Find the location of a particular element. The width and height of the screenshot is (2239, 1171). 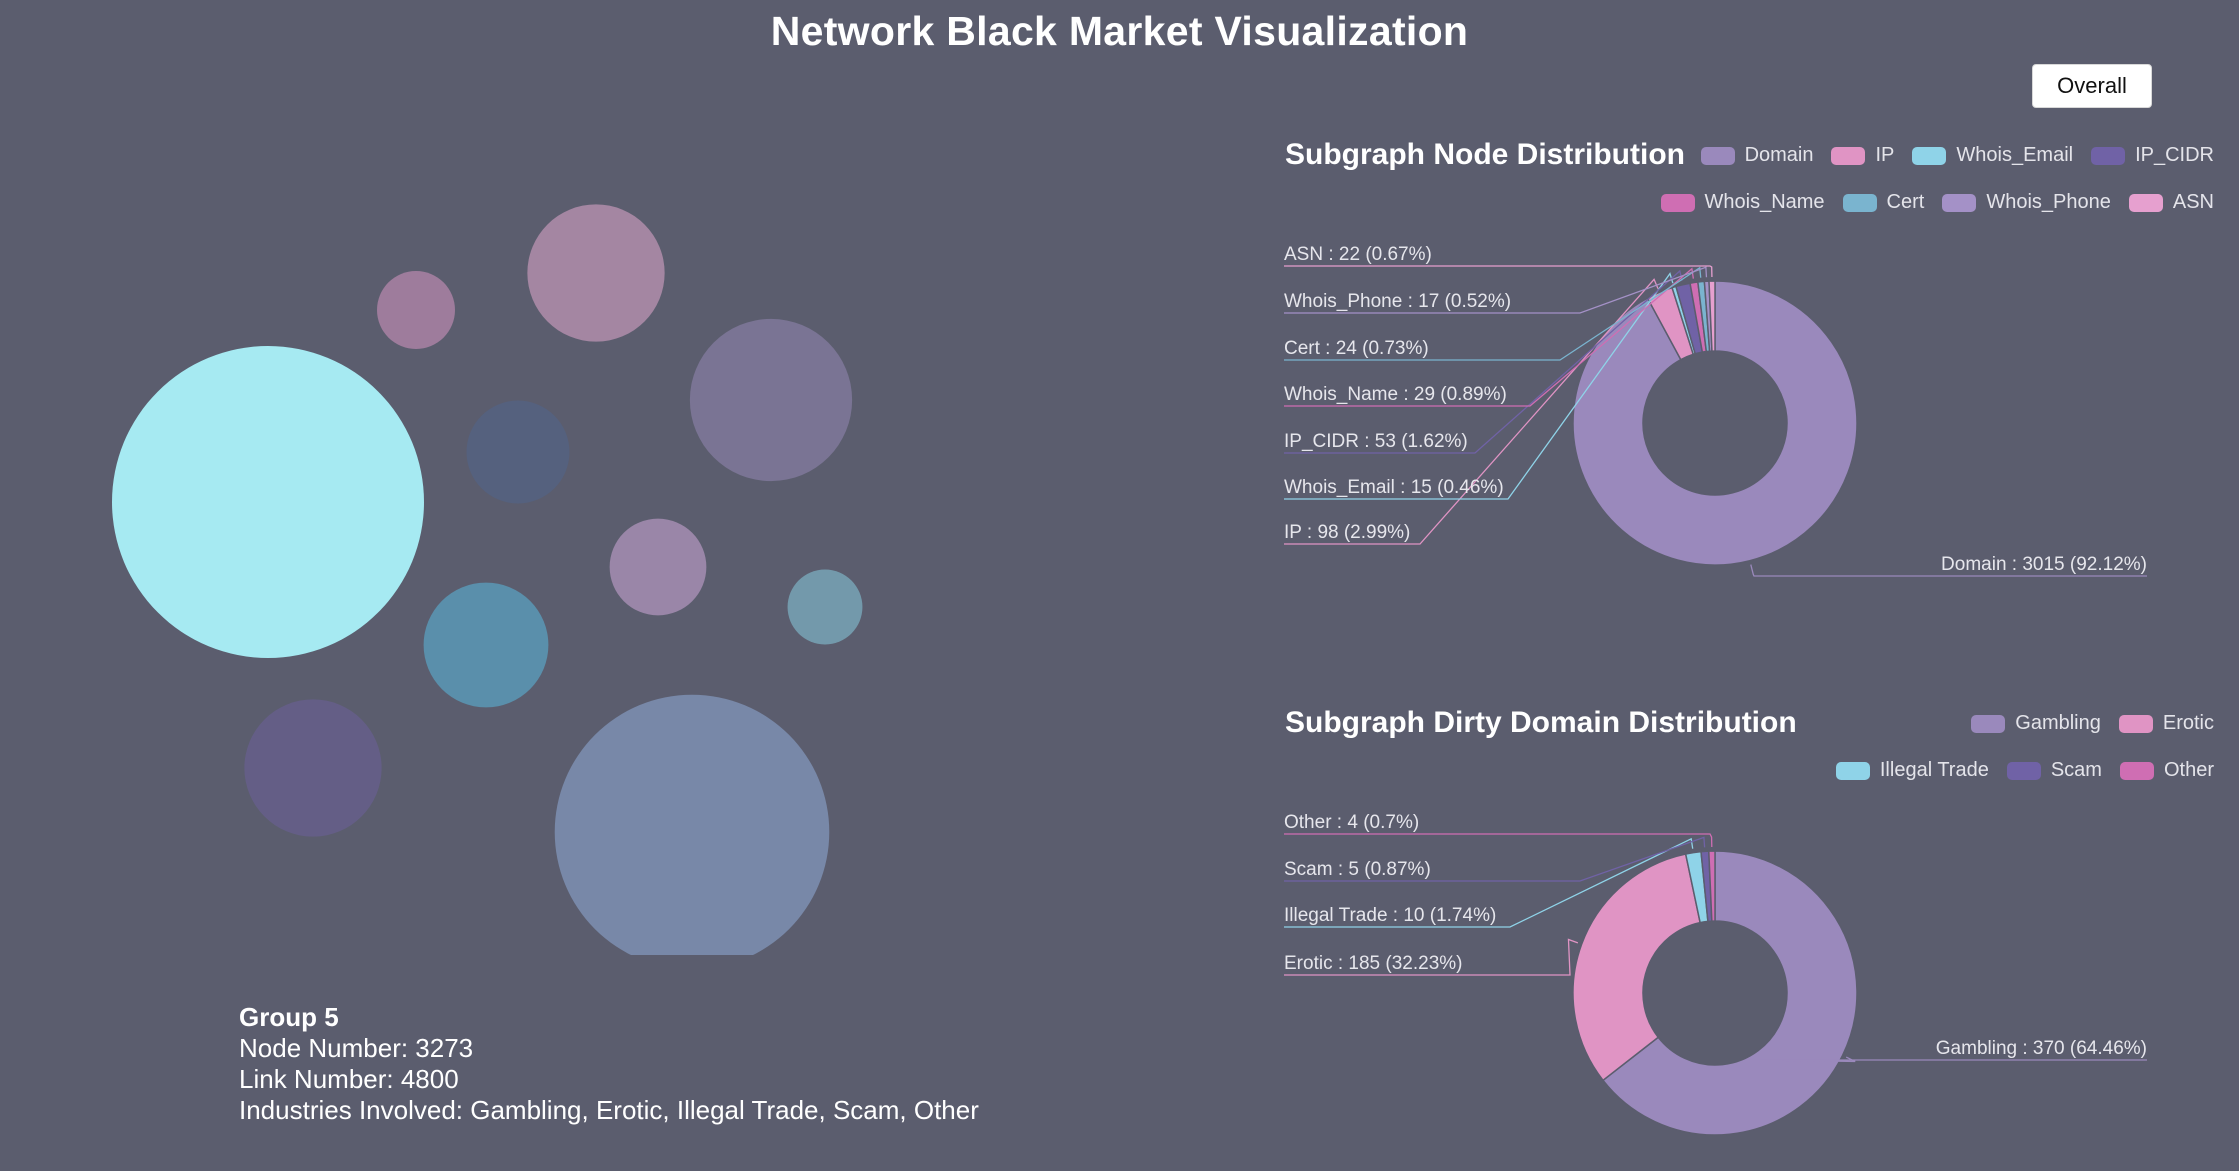

legend-label: Whois_Name is located at coordinates (1764, 202).